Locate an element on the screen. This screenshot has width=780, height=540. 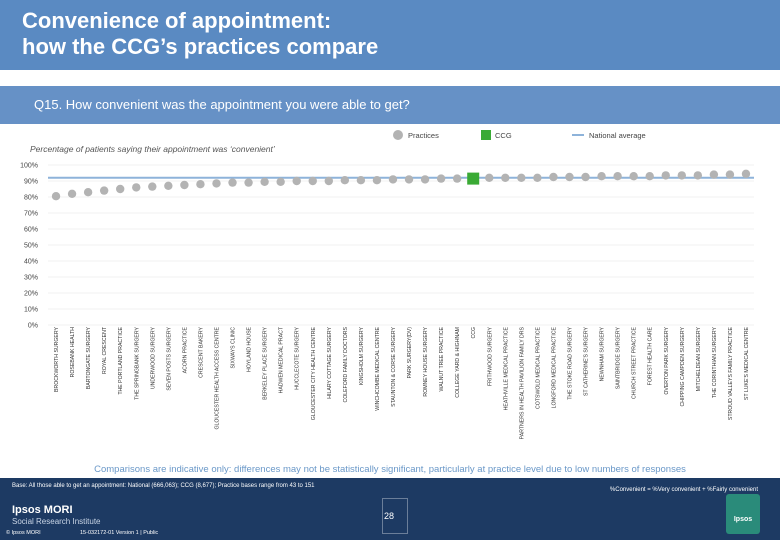
x-tick-label: HUCCLECOTE SURGERY is located at coordinates (298, 357).